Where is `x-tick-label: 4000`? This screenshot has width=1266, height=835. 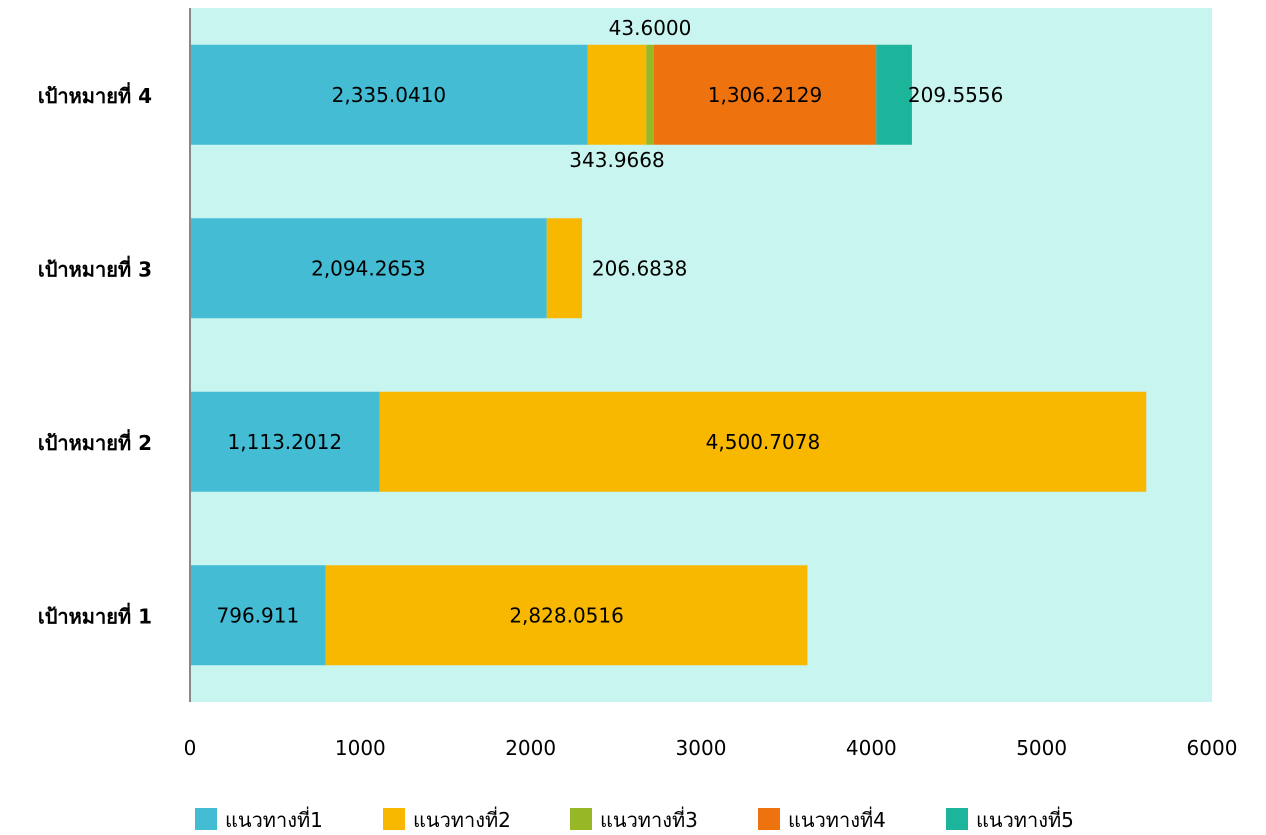
x-tick-label: 4000 is located at coordinates (871, 748).